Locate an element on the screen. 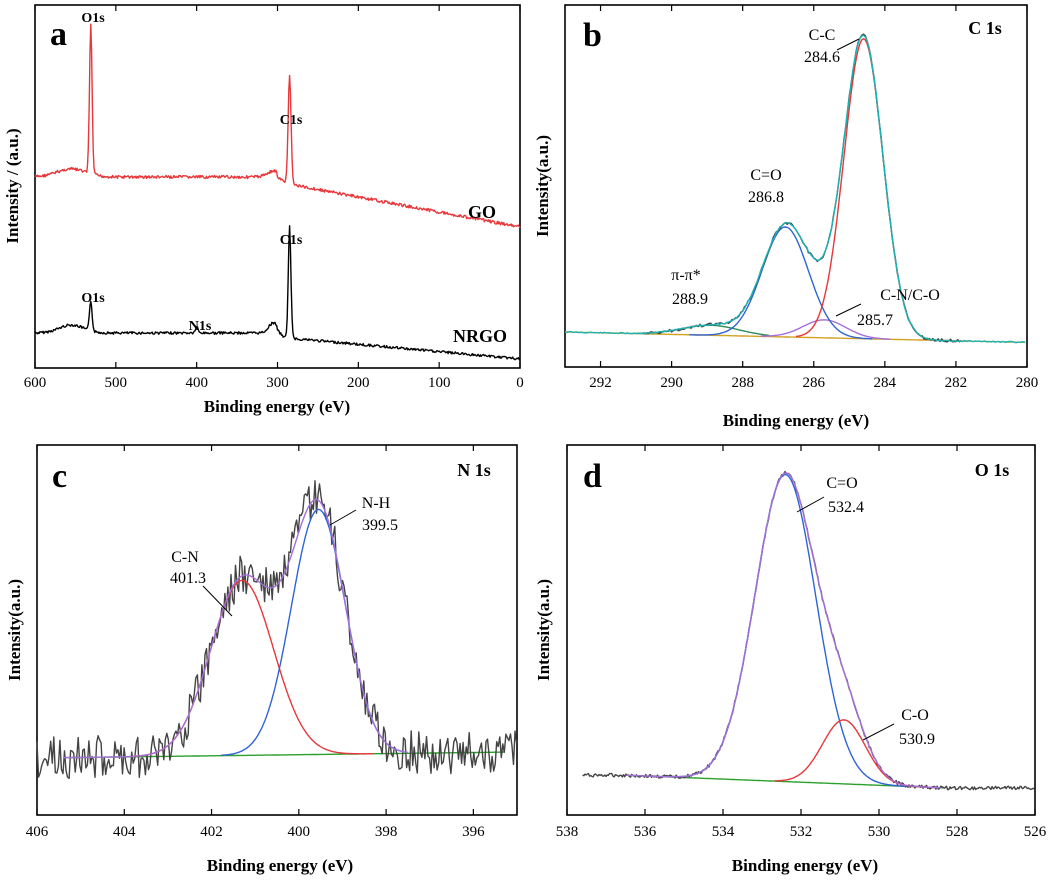 This screenshot has height=885, width=1052. panel-d-xlabel: Binding energy (eV) is located at coordinates (805, 865).